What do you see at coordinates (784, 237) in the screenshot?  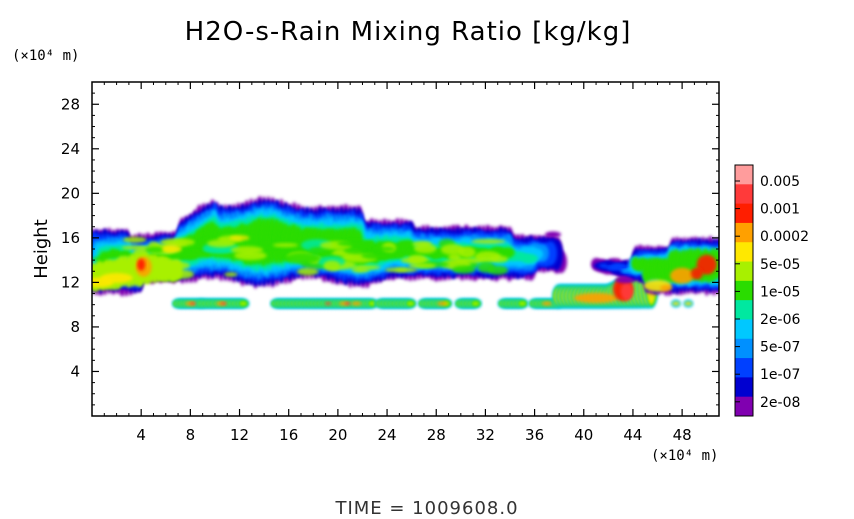 I see `colorbar-label: 0.0002` at bounding box center [784, 237].